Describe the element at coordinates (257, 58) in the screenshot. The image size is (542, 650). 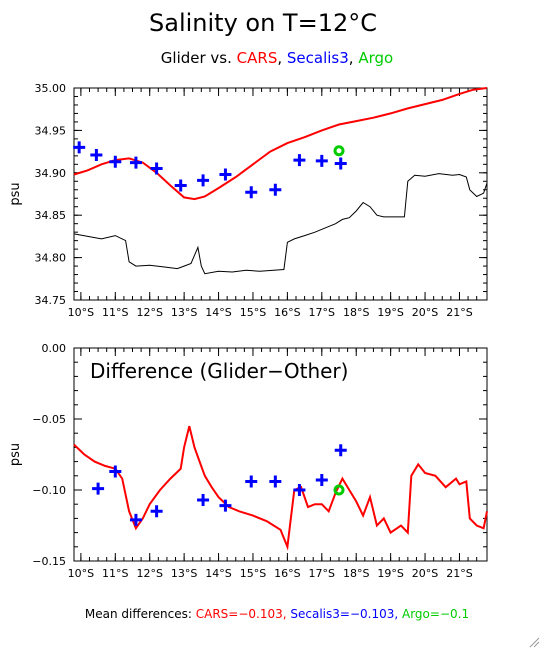
I see `subtitle-item-cars: CARS` at that location.